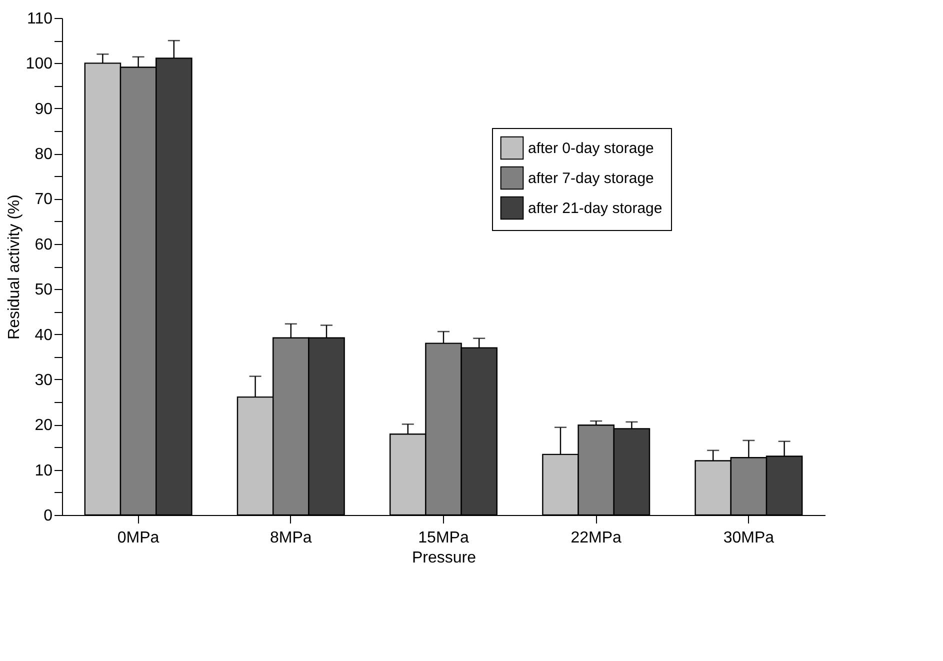  What do you see at coordinates (43, 199) in the screenshot?
I see `y-tick-label: 70` at bounding box center [43, 199].